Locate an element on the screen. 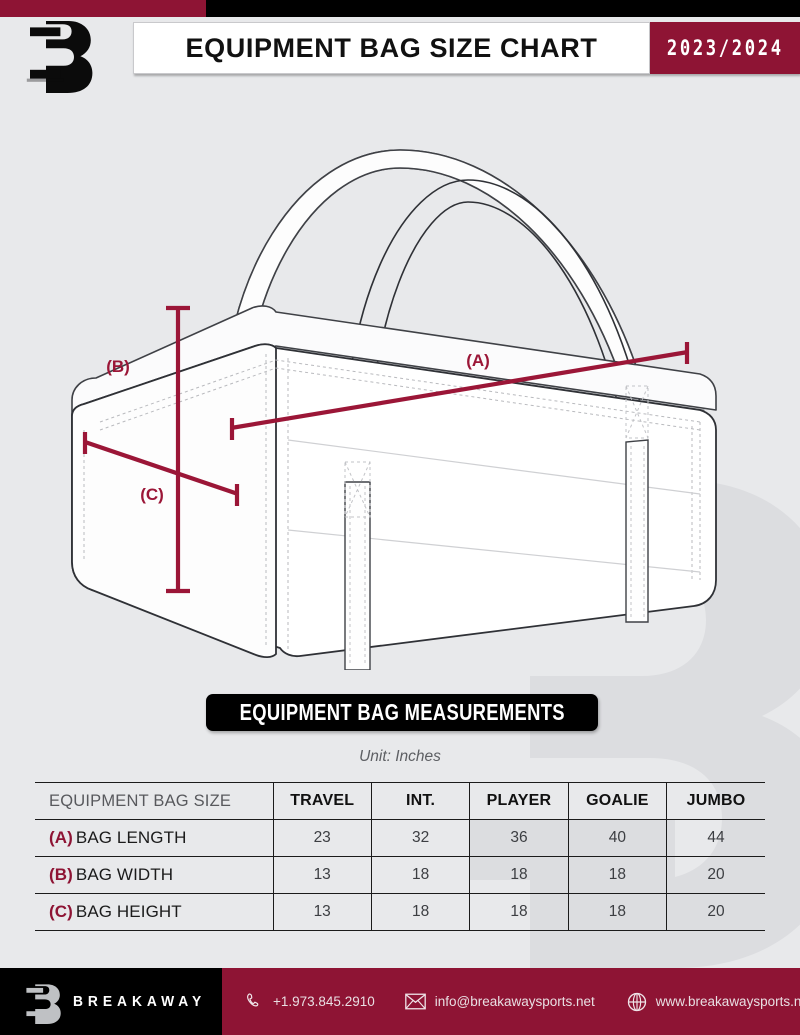 Image resolution: width=800 pixels, height=1035 pixels. footer-website-text: www.breakawaysports.net is located at coordinates (727, 1001).